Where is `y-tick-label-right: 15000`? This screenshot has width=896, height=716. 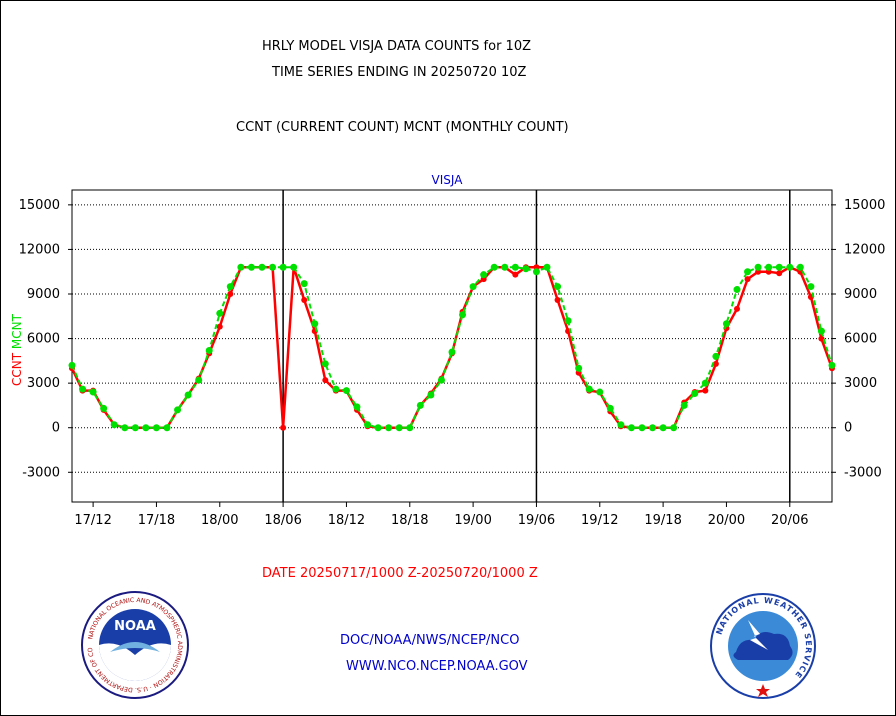 y-tick-label-right: 15000 is located at coordinates (864, 205).